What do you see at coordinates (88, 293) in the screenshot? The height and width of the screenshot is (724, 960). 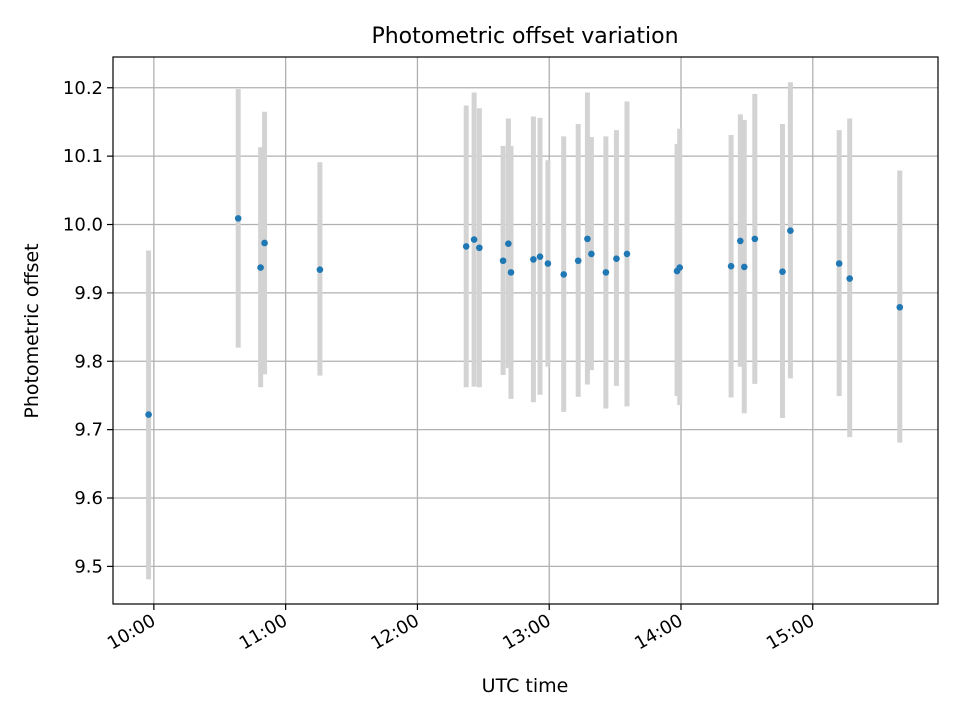 I see `y-tick-label: 9.9` at bounding box center [88, 293].